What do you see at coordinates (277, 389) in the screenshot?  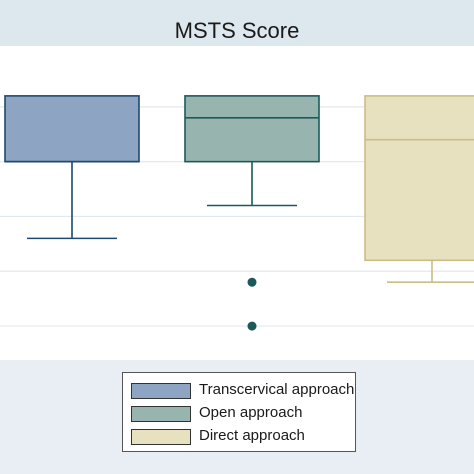 I see `legend-label-transcervical: Transcervical approach` at bounding box center [277, 389].